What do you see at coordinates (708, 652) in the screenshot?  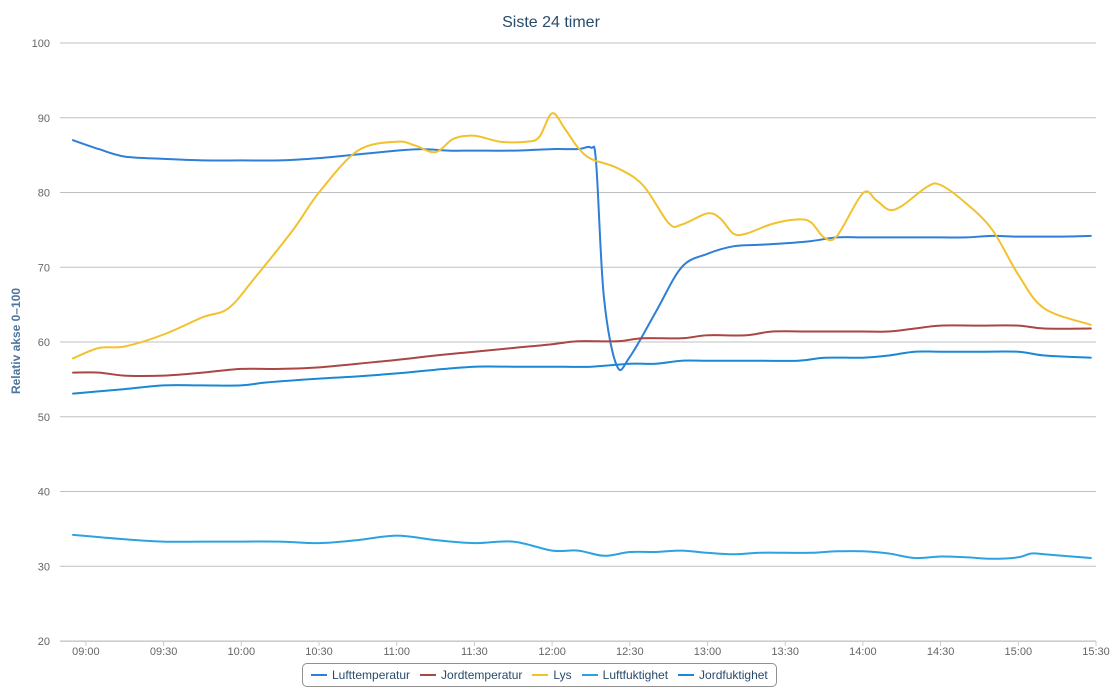 I see `x-tick-label: 13:00` at bounding box center [708, 652].